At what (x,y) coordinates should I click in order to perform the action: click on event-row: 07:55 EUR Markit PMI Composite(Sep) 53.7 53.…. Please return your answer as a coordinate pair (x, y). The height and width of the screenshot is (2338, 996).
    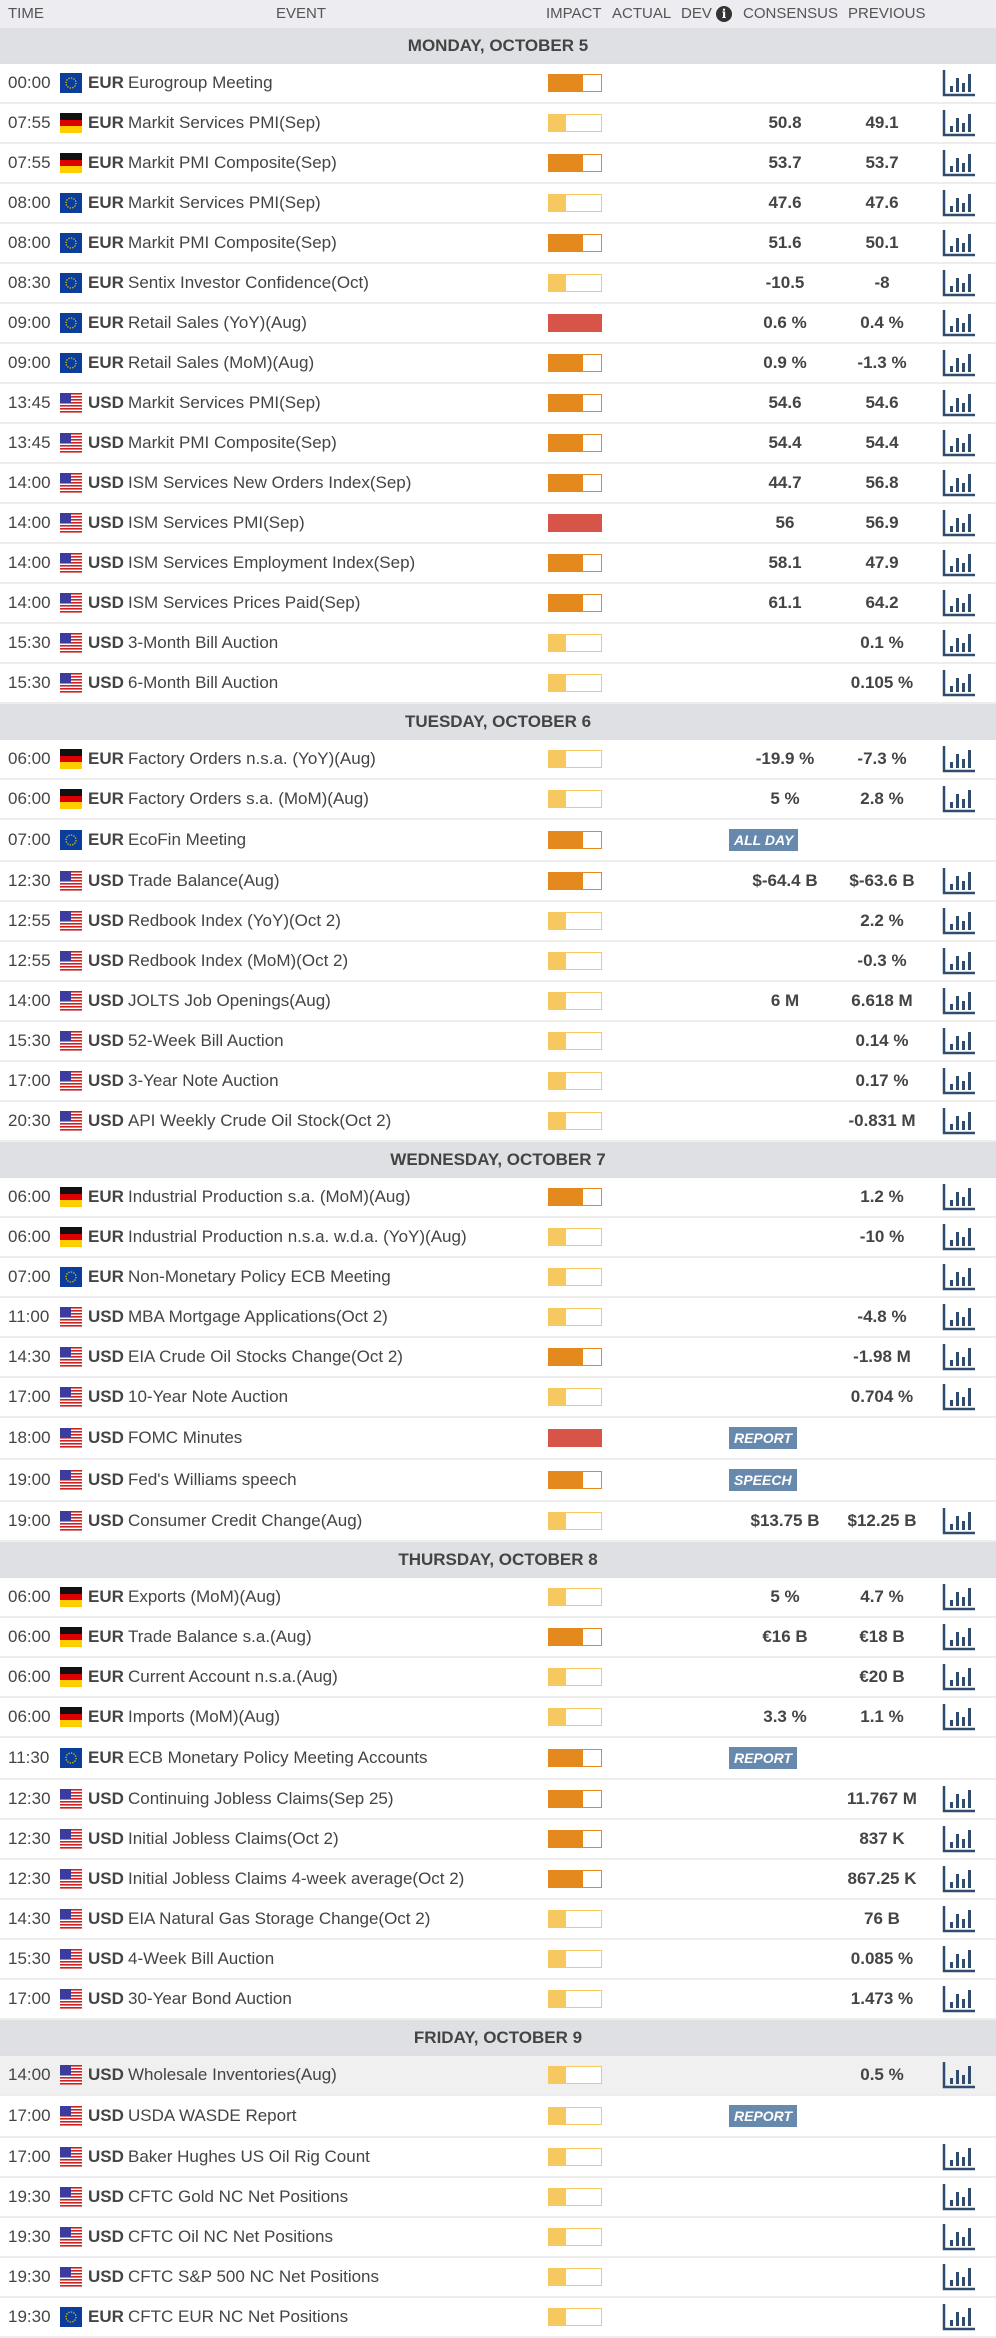
    Looking at the image, I should click on (498, 164).